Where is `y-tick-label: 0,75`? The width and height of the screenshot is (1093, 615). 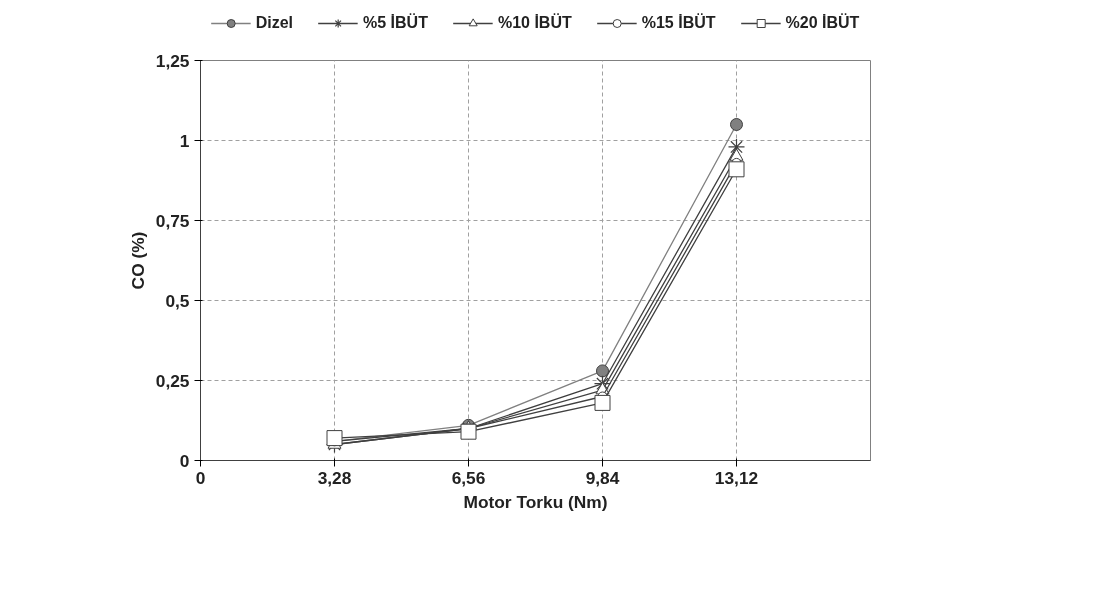
y-tick-label: 0,75 is located at coordinates (172, 220).